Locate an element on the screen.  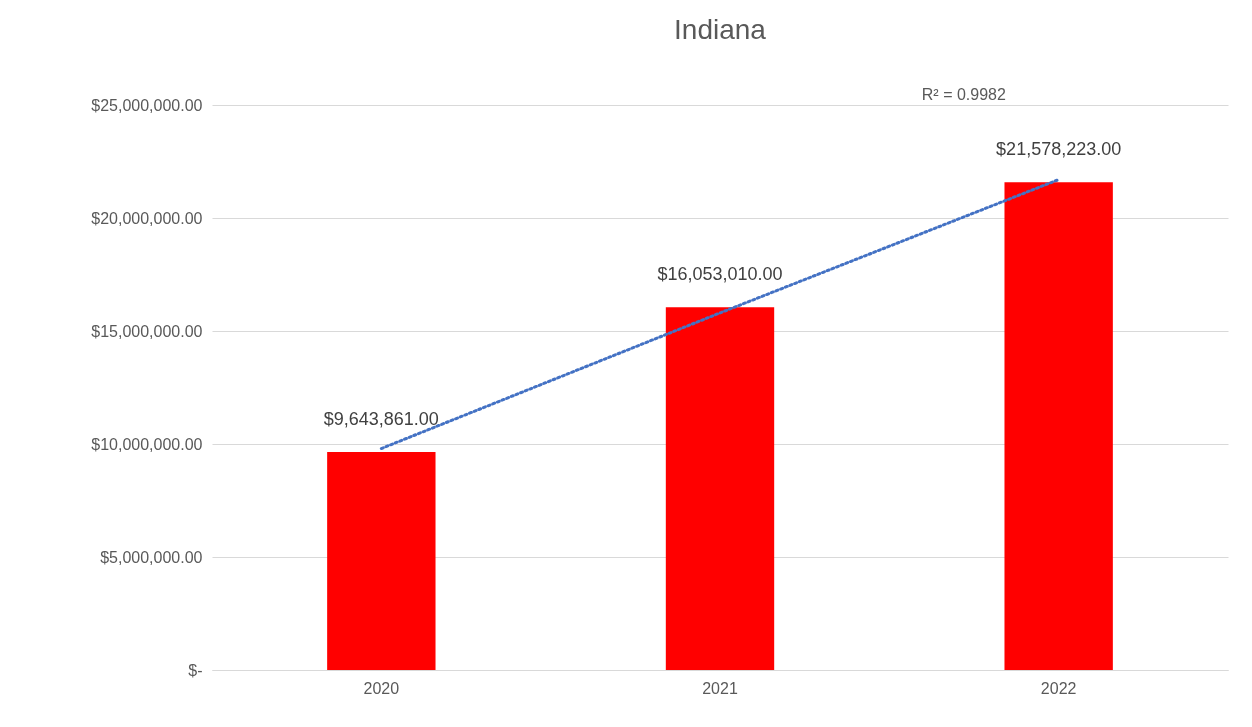
y-tick-label: $20,000,000.00 is located at coordinates (147, 218).